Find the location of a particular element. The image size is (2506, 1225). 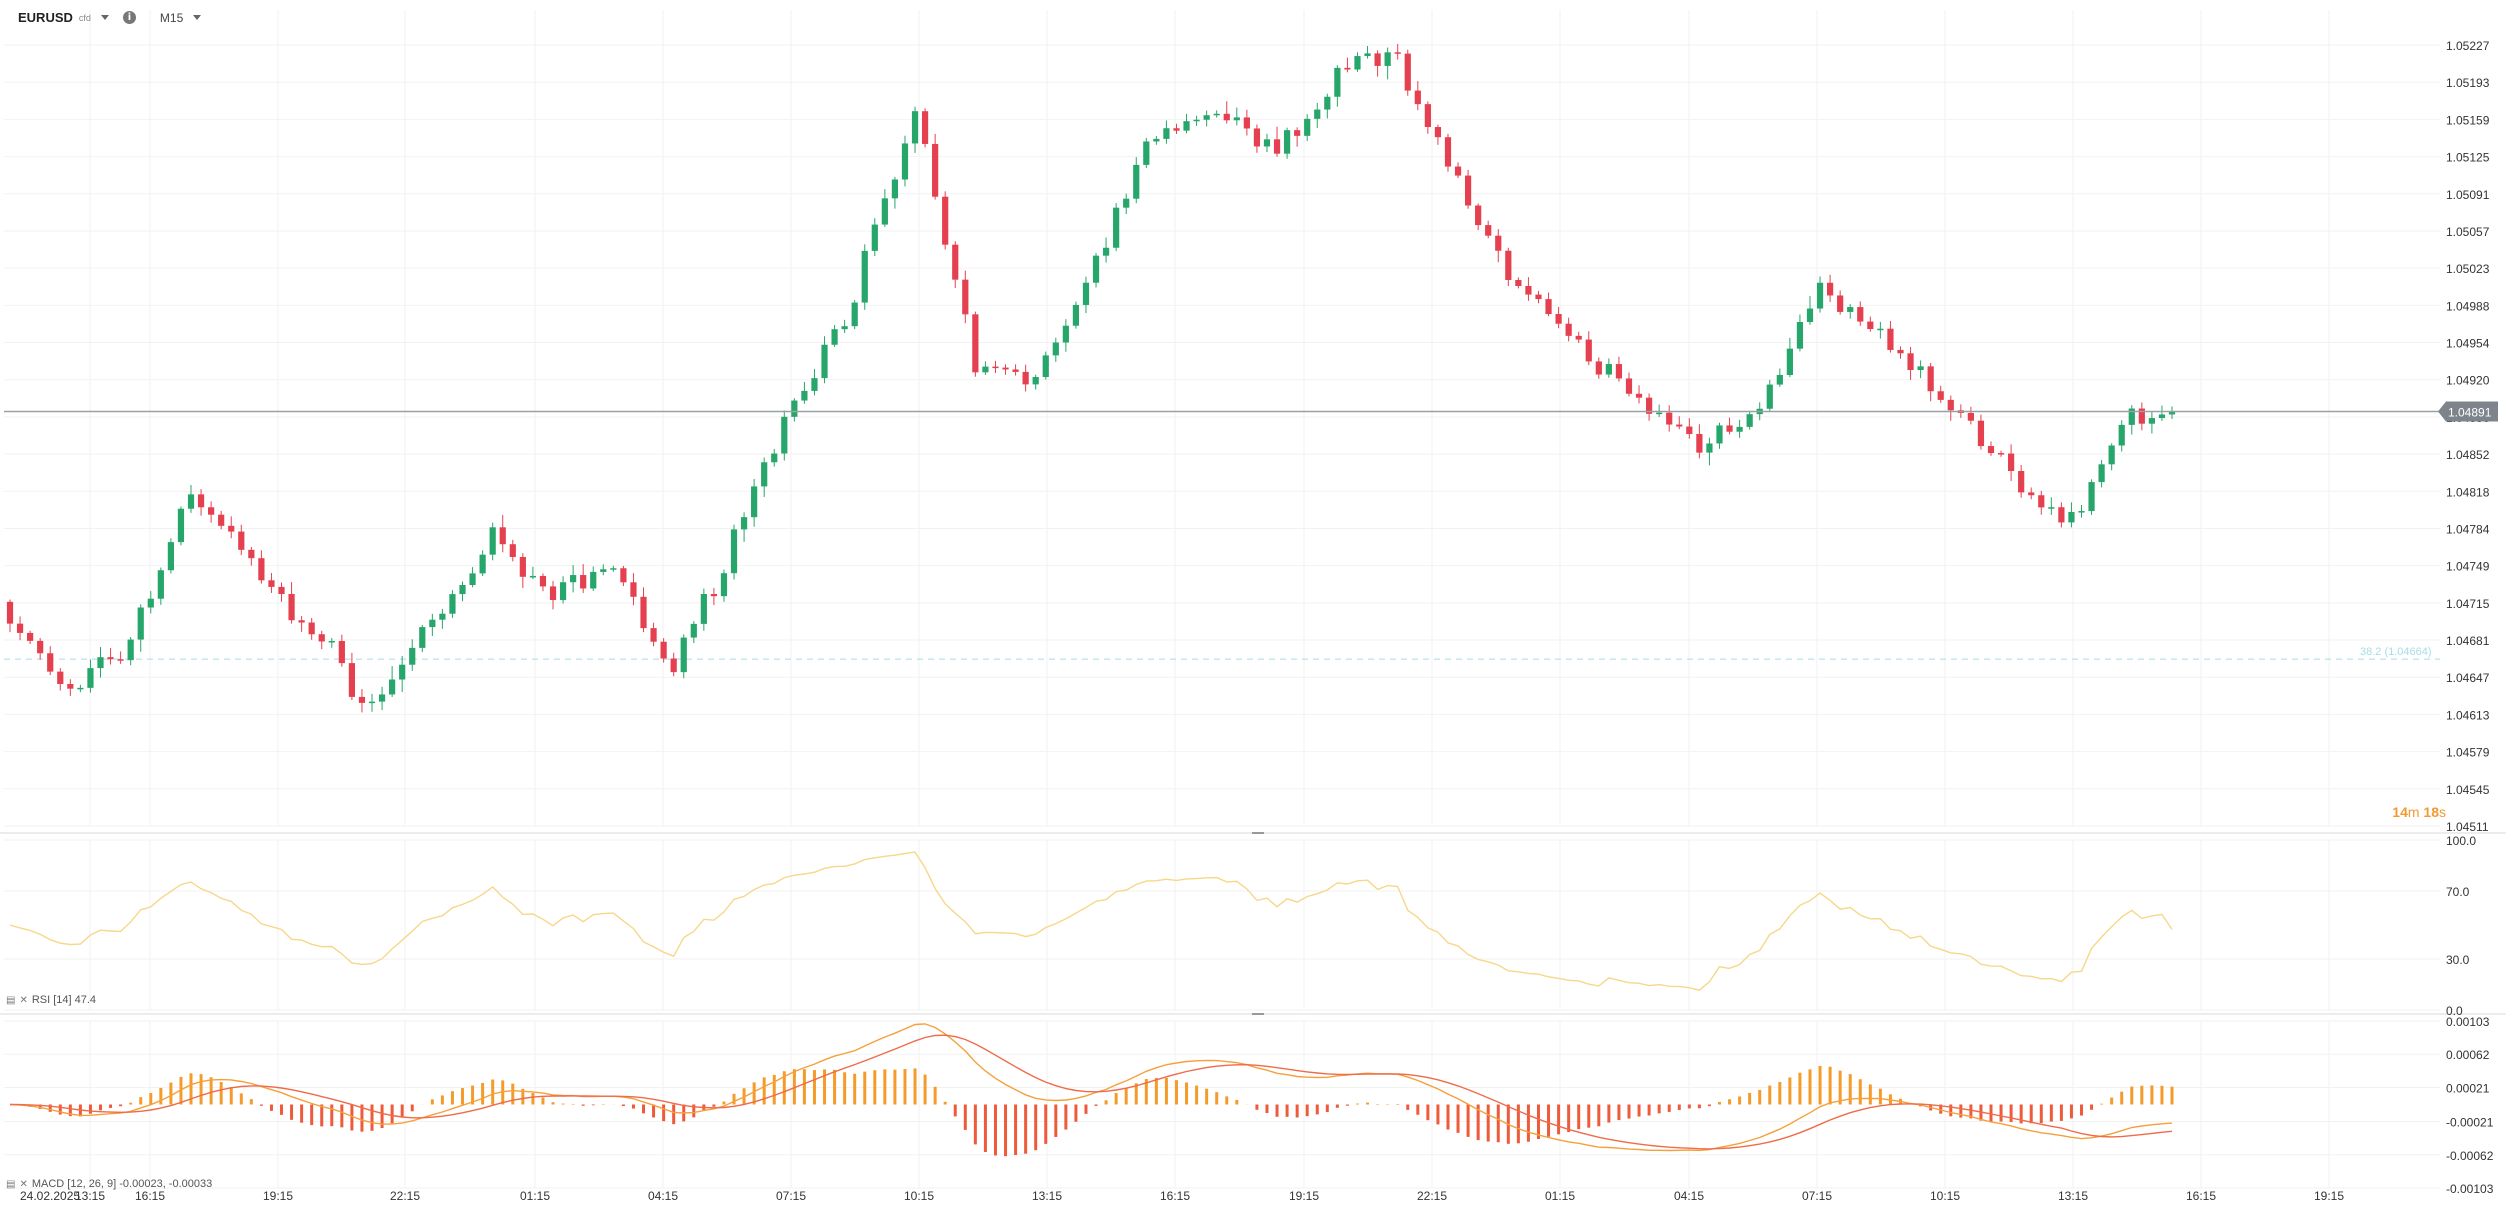

macd-tick-label: -0.00103 is located at coordinates (2470, 1189).